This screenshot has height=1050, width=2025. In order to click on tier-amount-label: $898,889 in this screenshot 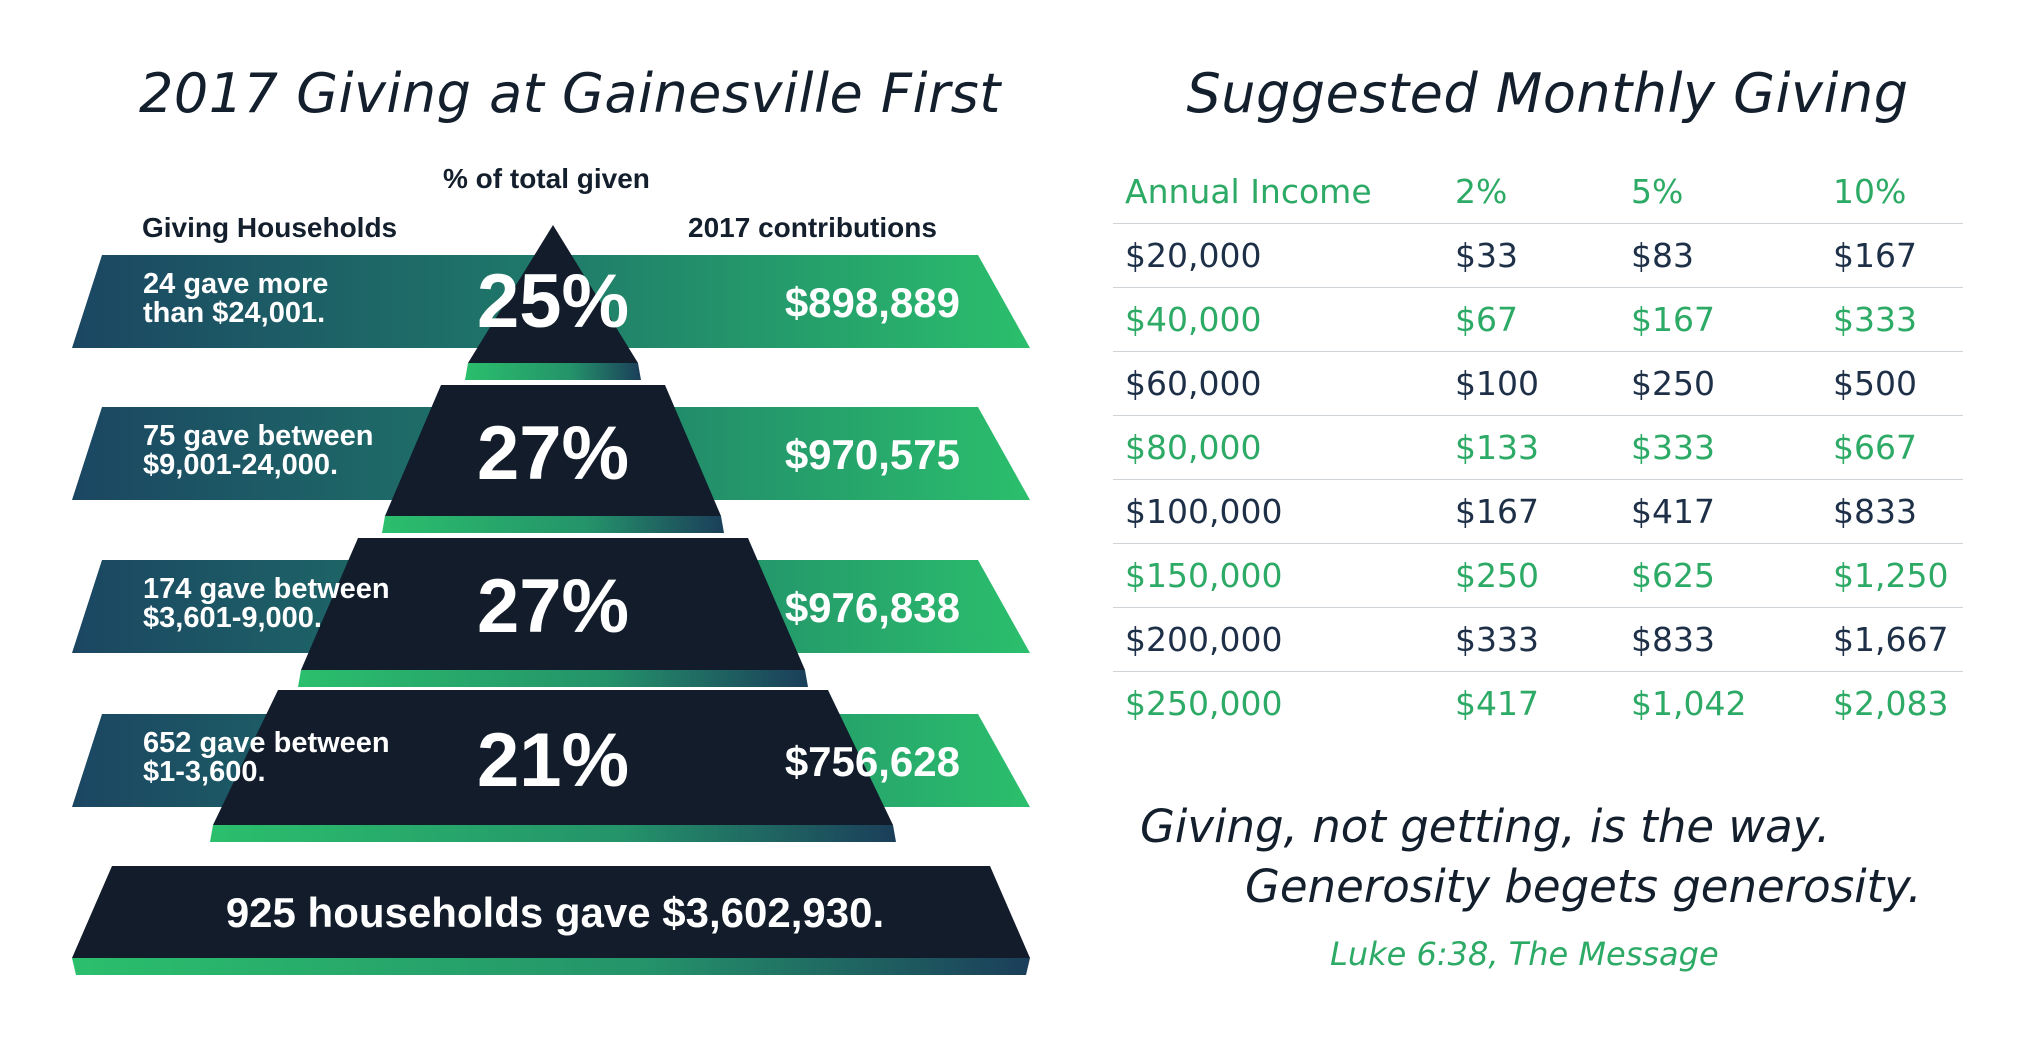, I will do `click(872, 302)`.